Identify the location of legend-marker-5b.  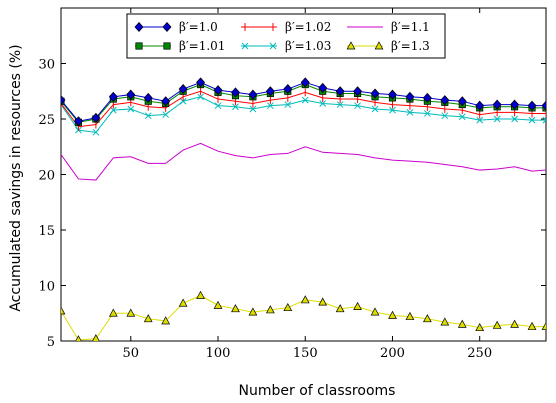
(379, 45).